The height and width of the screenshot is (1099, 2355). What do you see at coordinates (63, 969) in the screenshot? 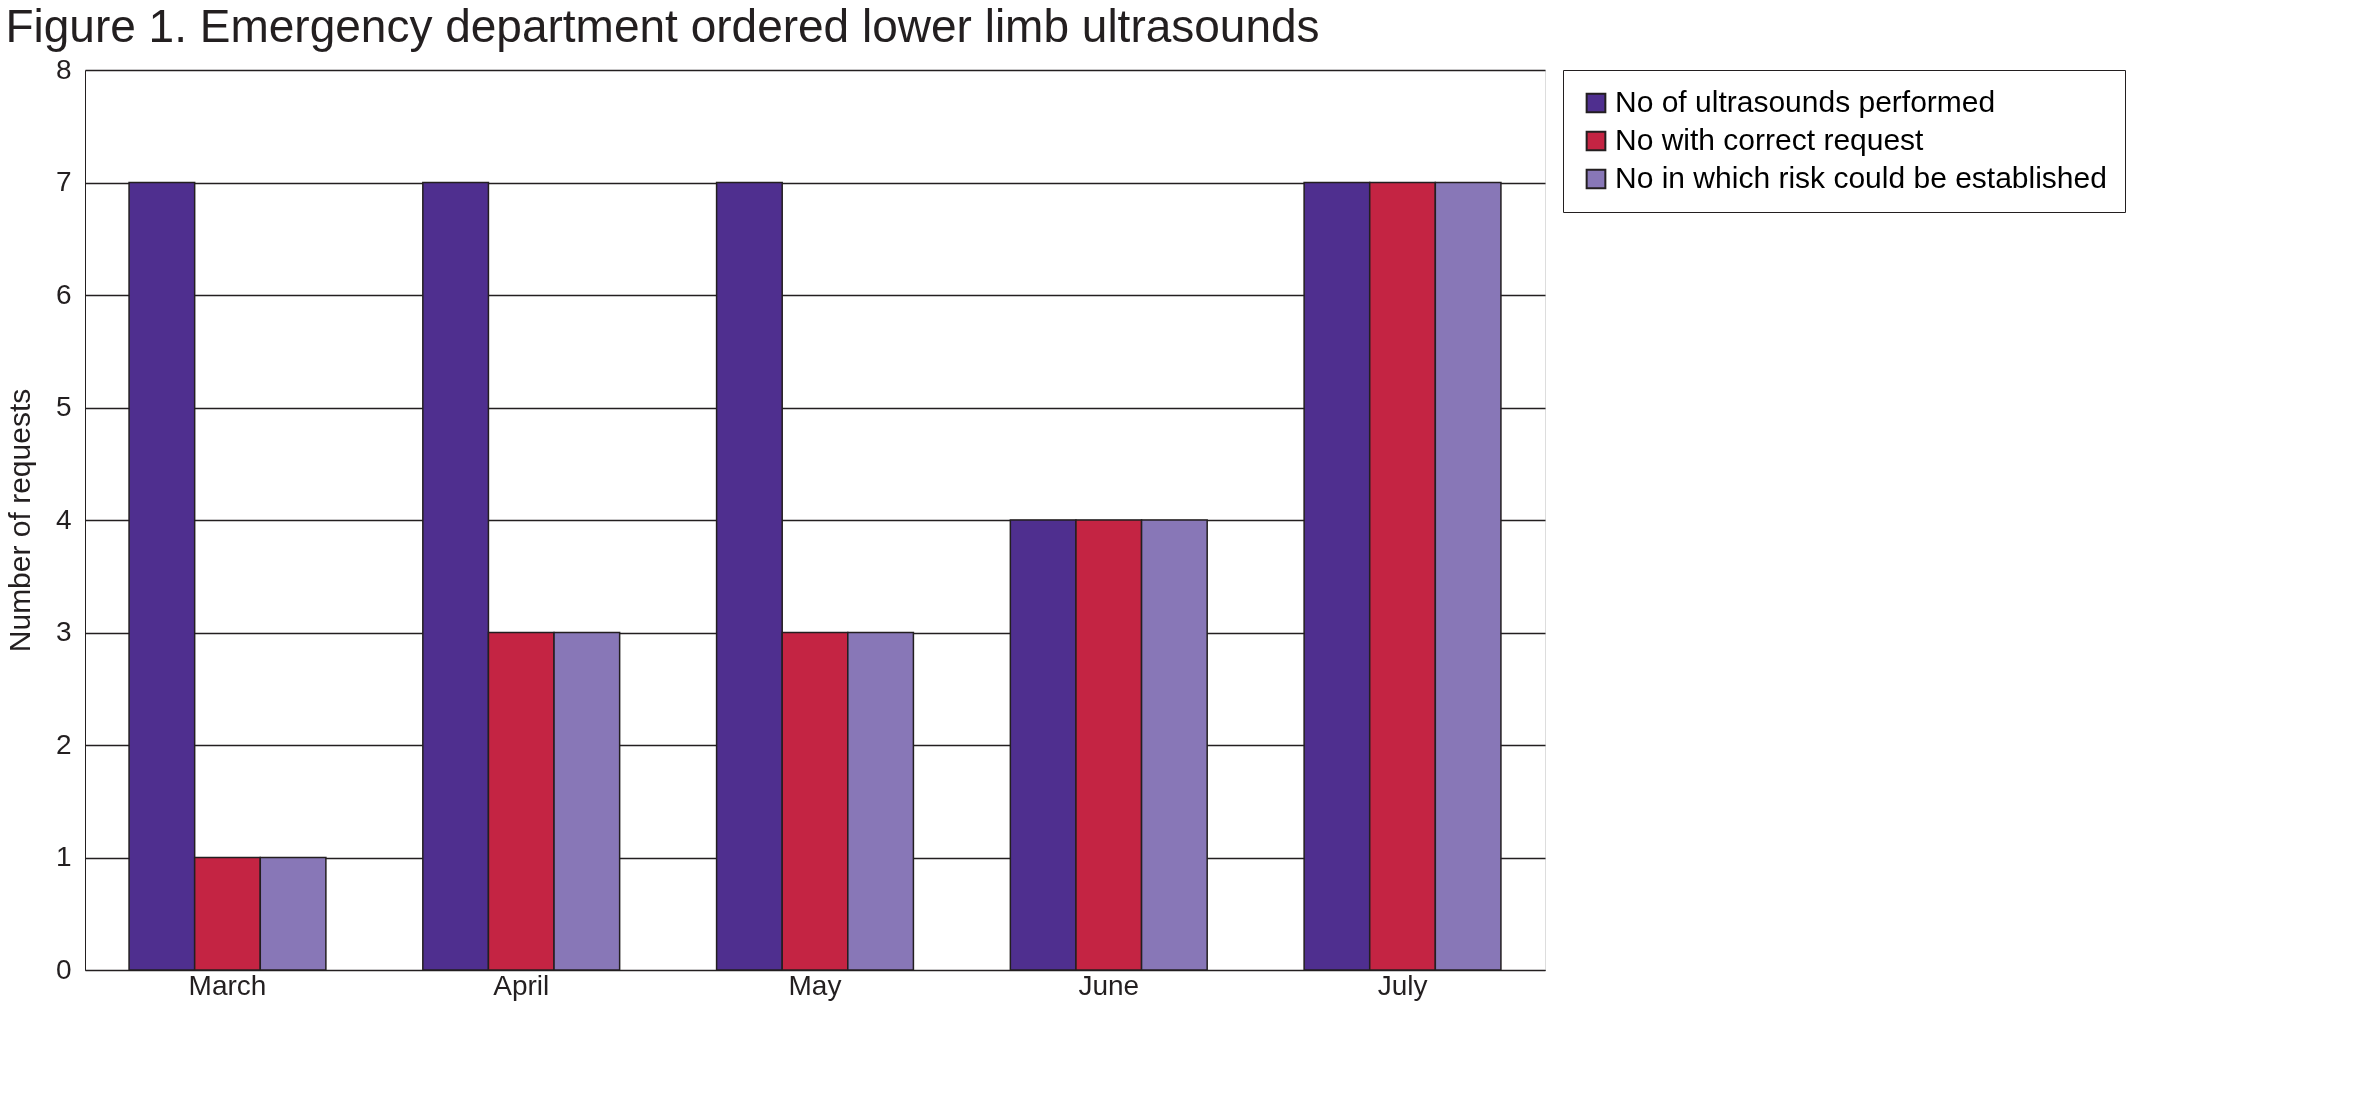
I see `y-tick-label: 0` at bounding box center [63, 969].